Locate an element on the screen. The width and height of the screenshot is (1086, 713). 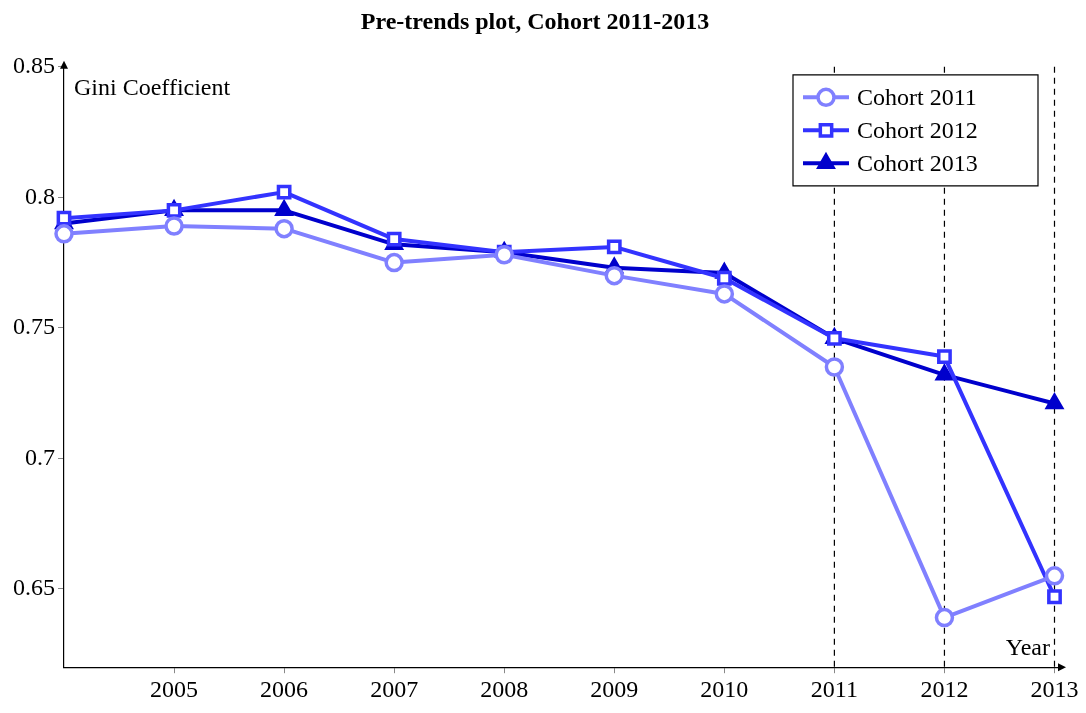
x-tick-label: 2009 is located at coordinates (614, 688).